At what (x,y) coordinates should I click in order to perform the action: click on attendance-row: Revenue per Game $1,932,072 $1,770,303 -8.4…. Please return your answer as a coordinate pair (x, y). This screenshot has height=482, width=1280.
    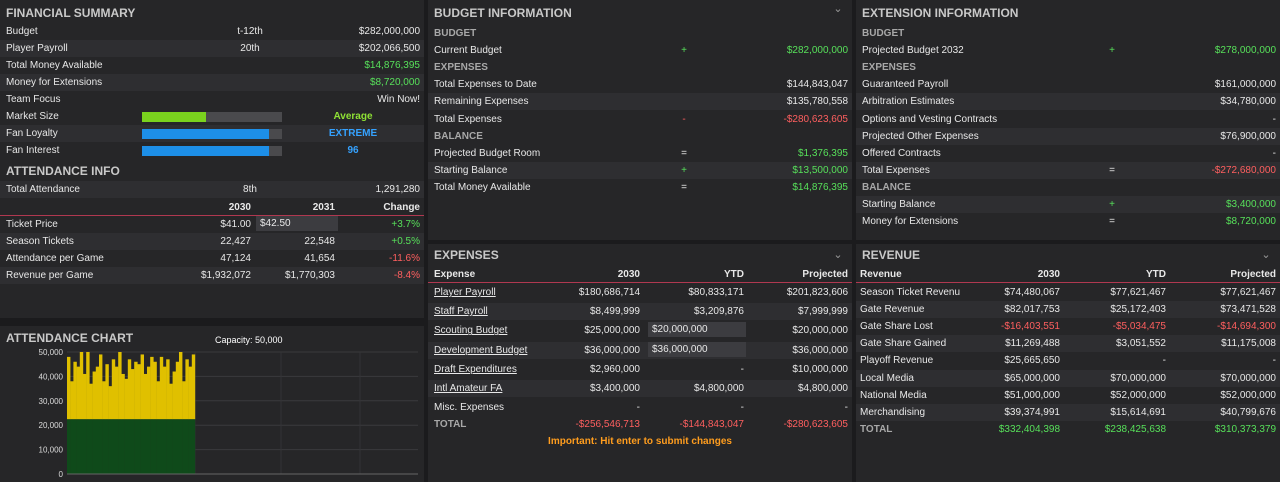
    Looking at the image, I should click on (212, 275).